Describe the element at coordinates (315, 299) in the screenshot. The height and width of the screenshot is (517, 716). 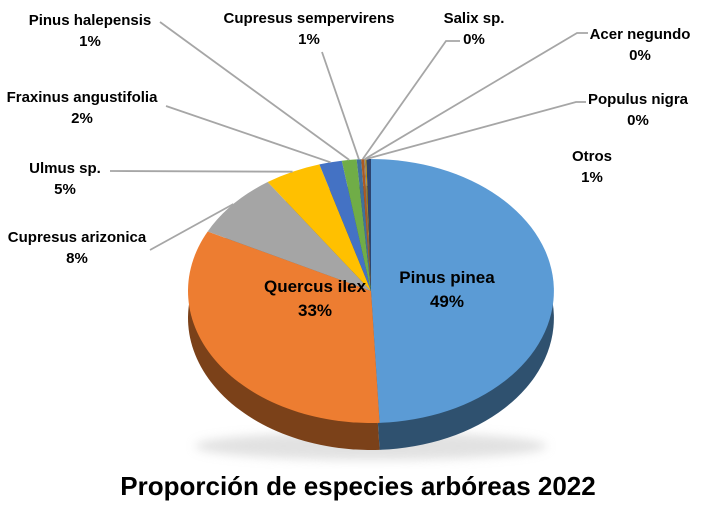
I see `pie-label-quercus-ilex: Quercus ilex 33%` at that location.